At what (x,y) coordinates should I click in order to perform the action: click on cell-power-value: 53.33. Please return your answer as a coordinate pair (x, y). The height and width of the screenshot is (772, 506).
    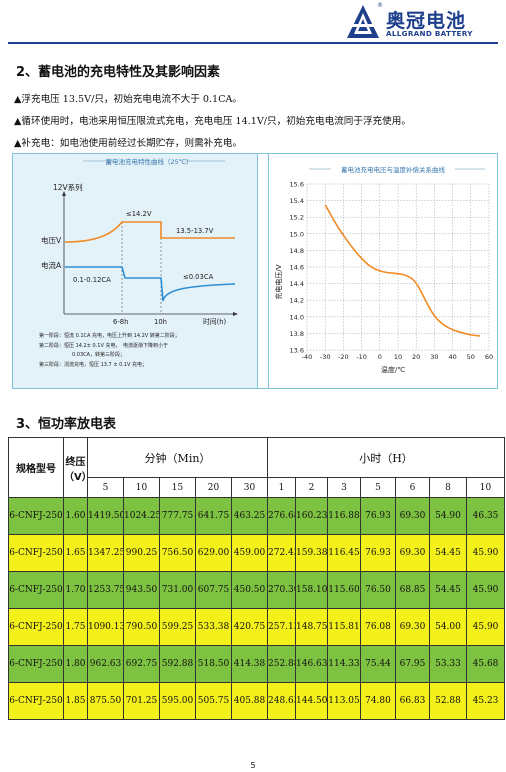
    Looking at the image, I should click on (448, 664).